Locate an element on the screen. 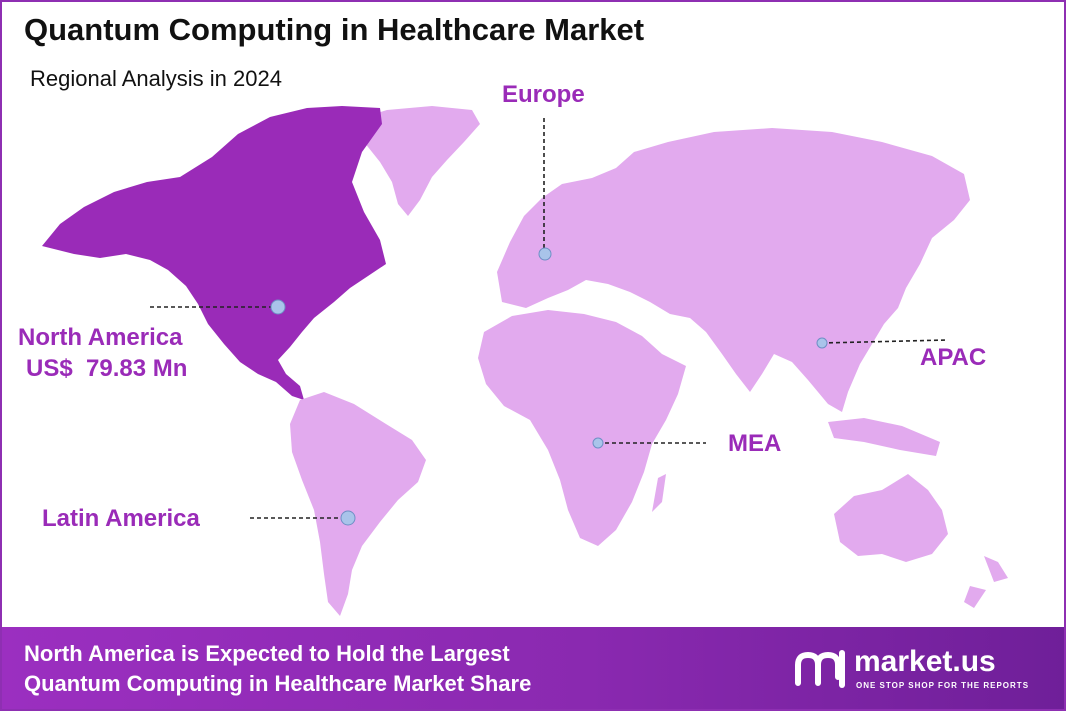 The image size is (1066, 711). label-latin-america: Latin America is located at coordinates (121, 518).